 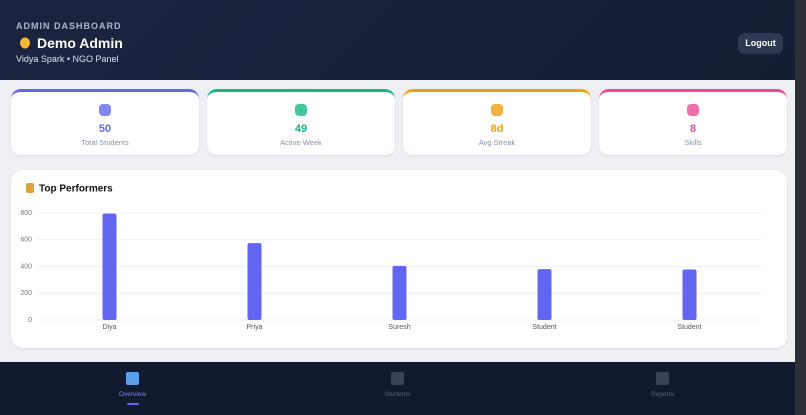 What do you see at coordinates (76, 189) in the screenshot?
I see `chart-title: Top Performers` at bounding box center [76, 189].